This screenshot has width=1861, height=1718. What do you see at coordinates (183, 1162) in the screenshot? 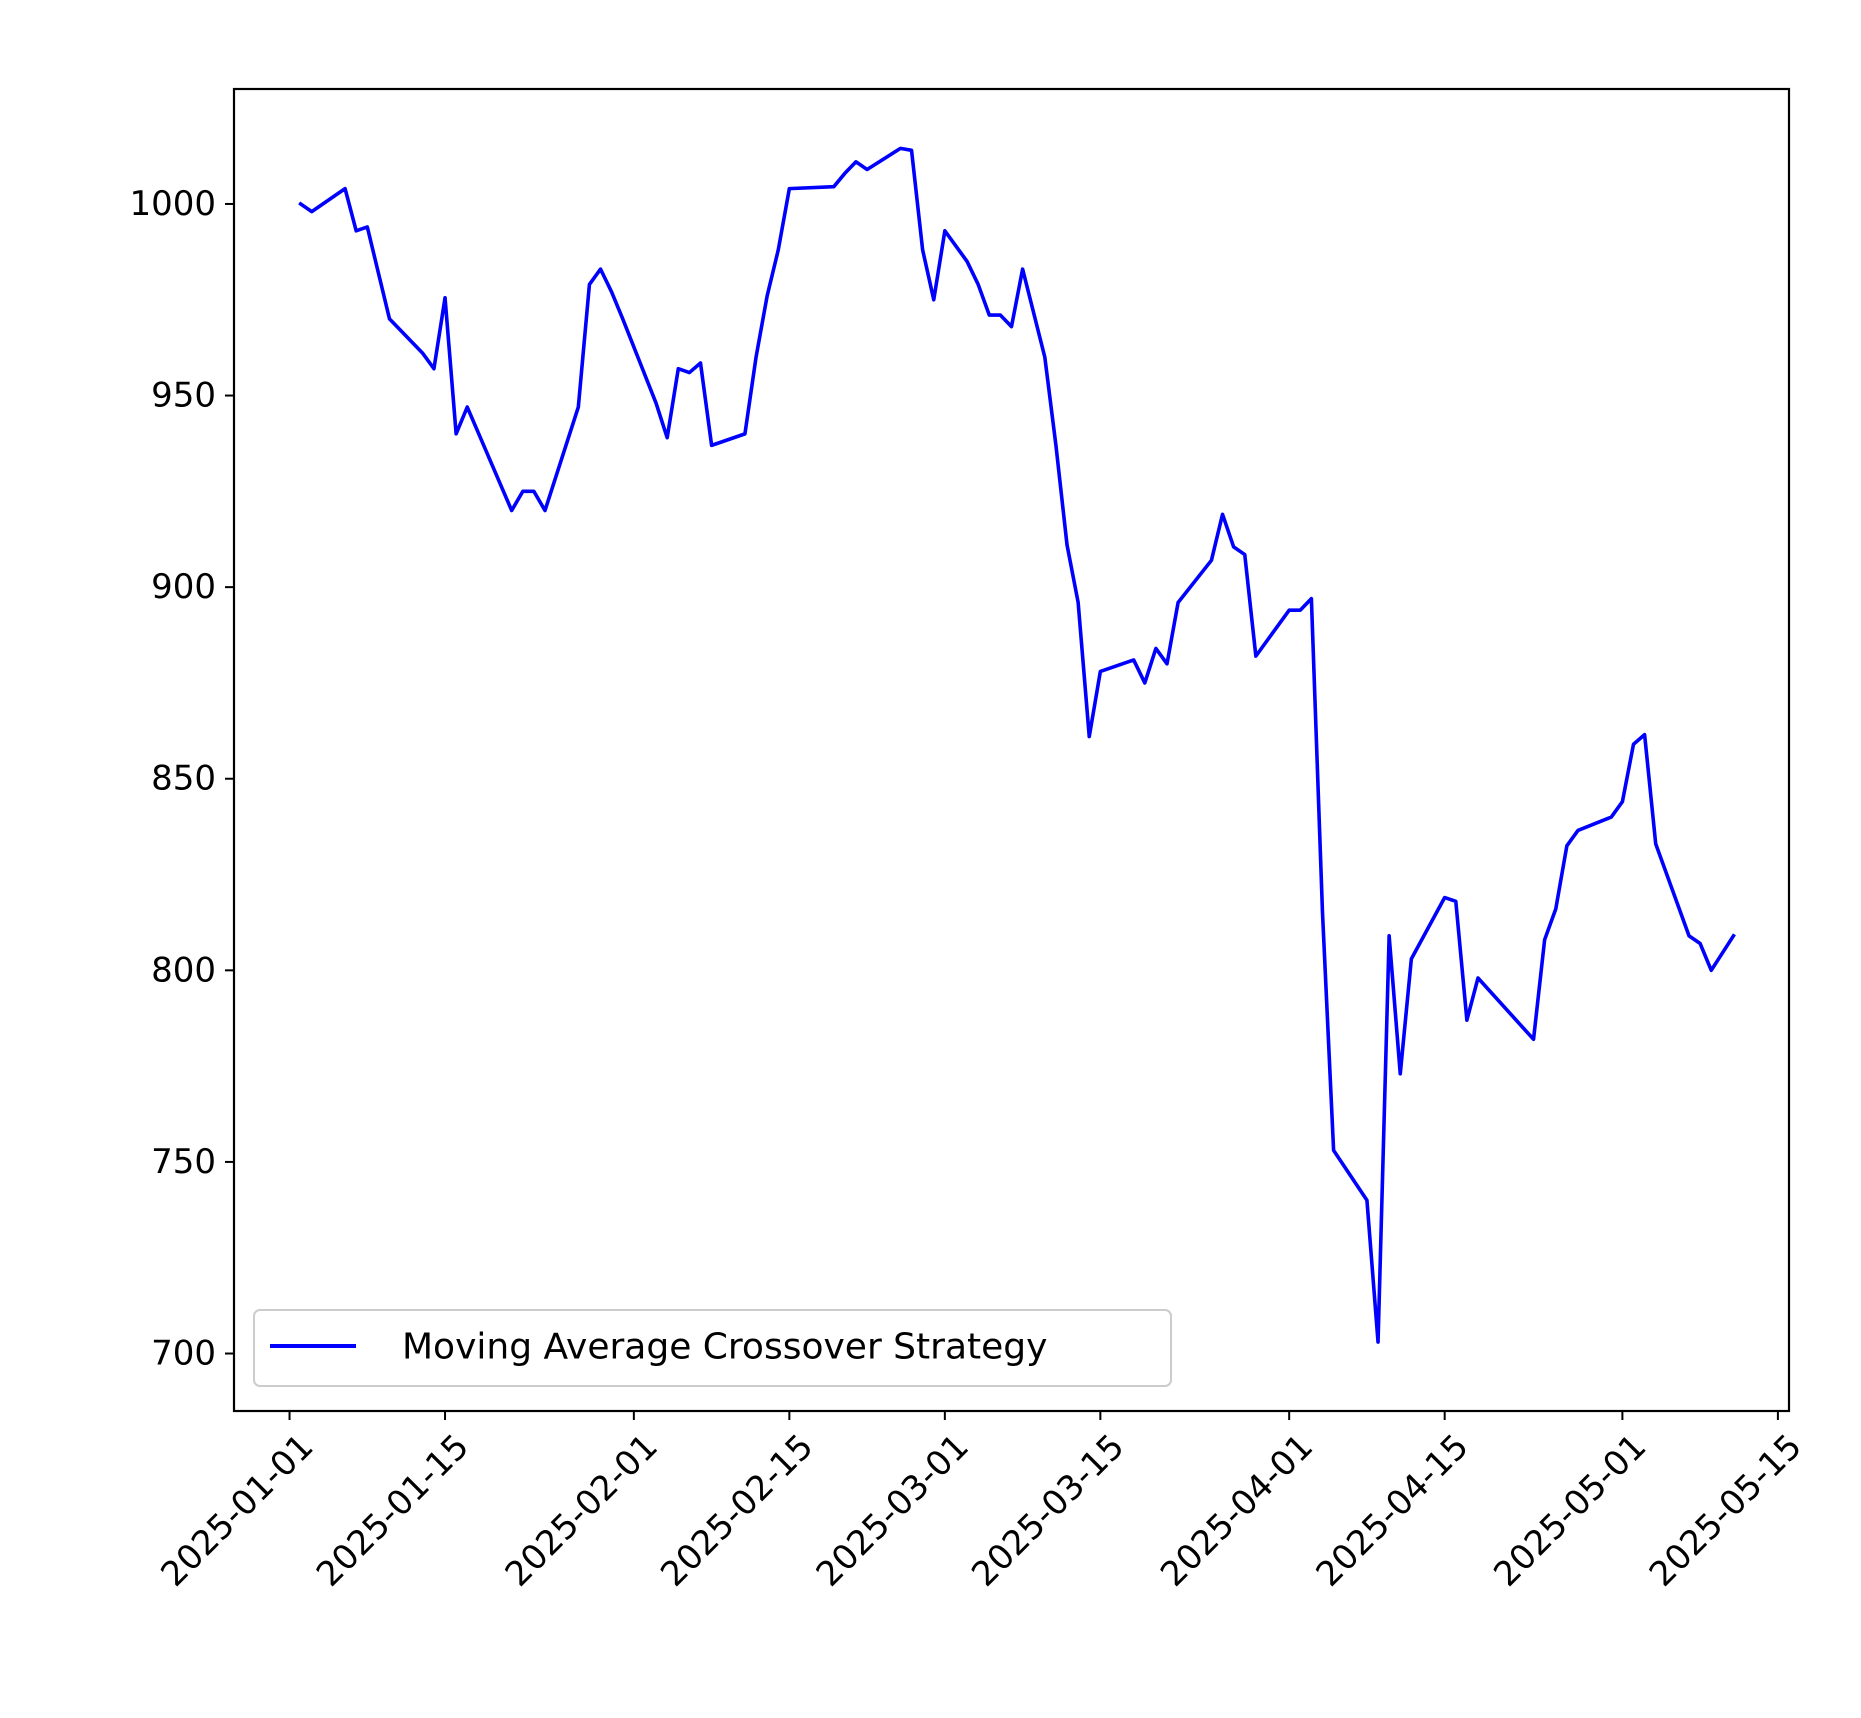
I see `y-tick-label: 750` at bounding box center [183, 1162].